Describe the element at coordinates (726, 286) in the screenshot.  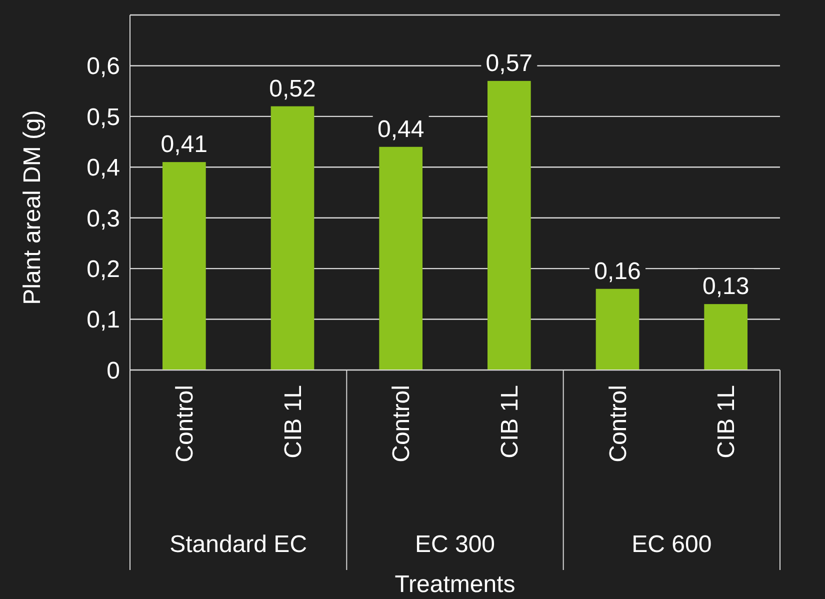
I see `data-label: 0,13` at that location.